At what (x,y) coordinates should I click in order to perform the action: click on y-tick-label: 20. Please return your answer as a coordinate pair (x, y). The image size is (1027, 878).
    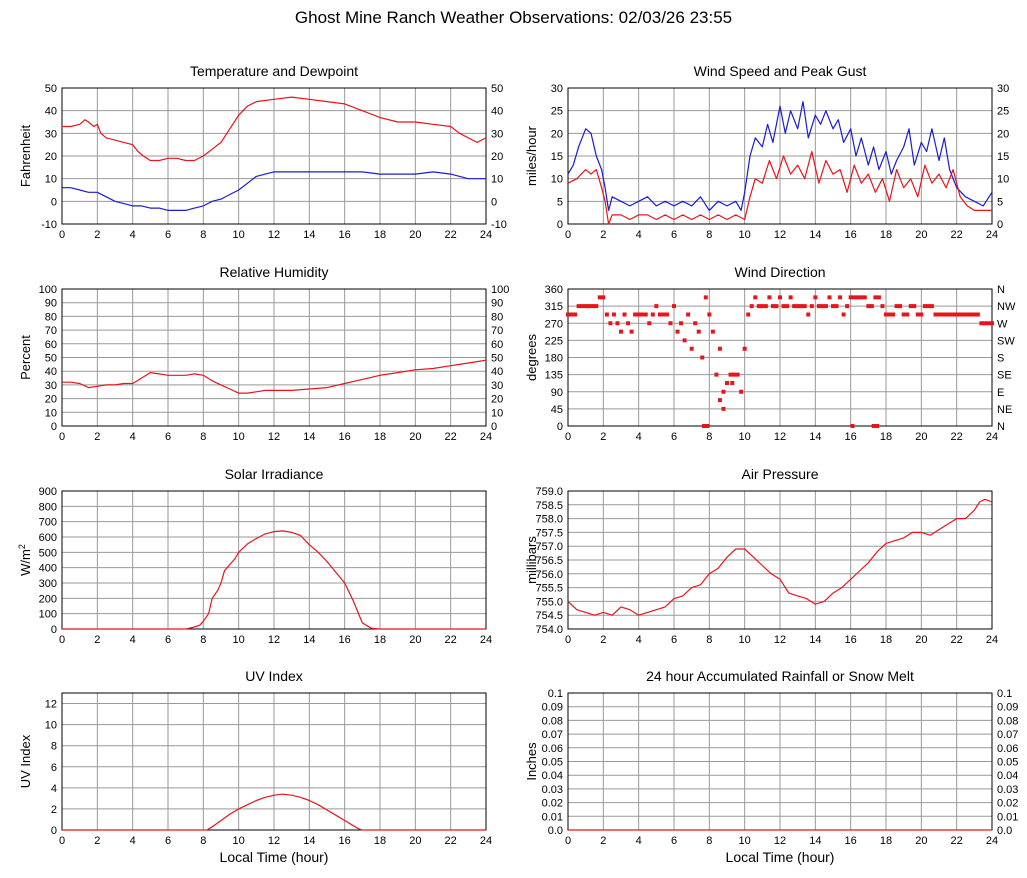
    Looking at the image, I should click on (51, 400).